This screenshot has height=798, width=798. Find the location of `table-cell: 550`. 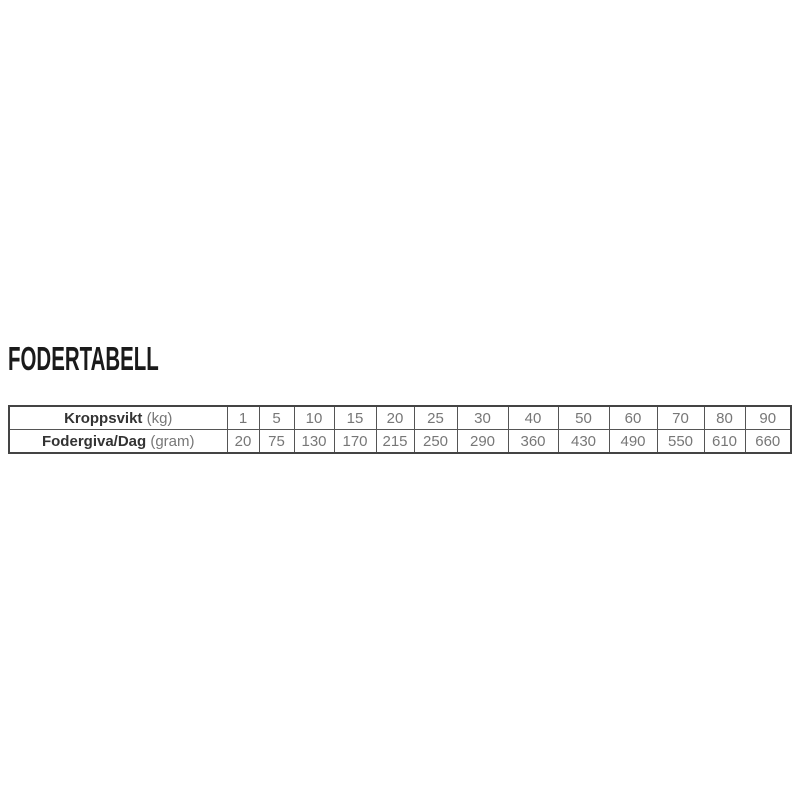

table-cell: 550 is located at coordinates (680, 441).